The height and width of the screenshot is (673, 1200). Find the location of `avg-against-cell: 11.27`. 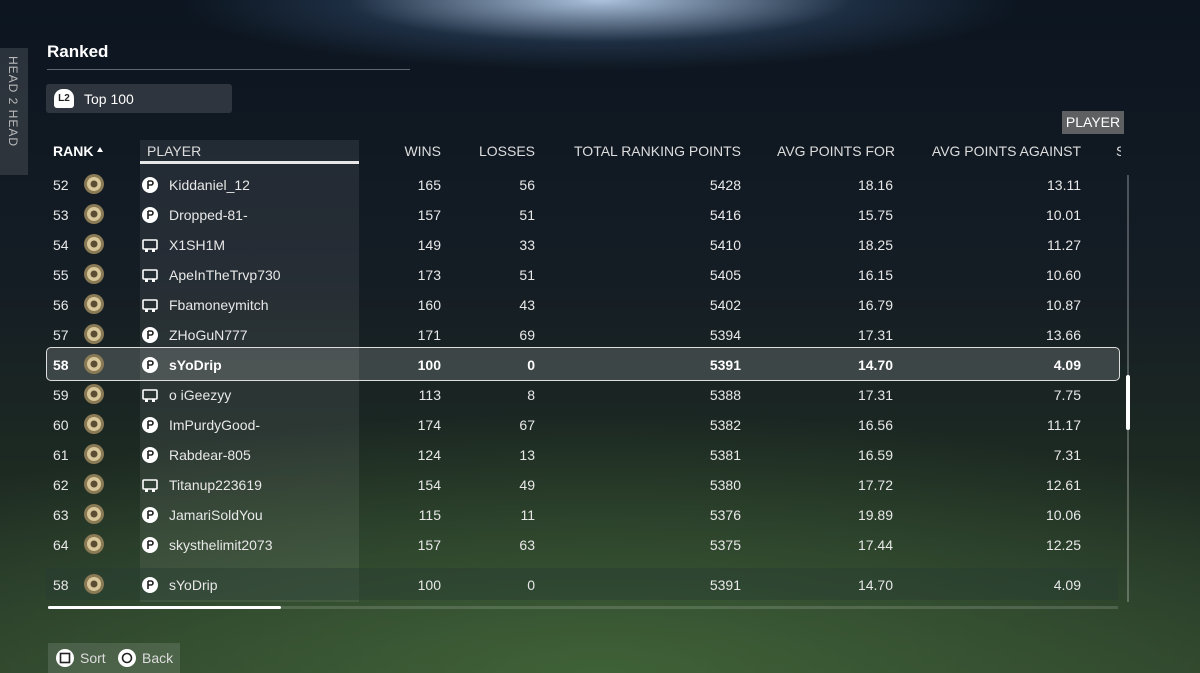

avg-against-cell: 11.27 is located at coordinates (1064, 245).